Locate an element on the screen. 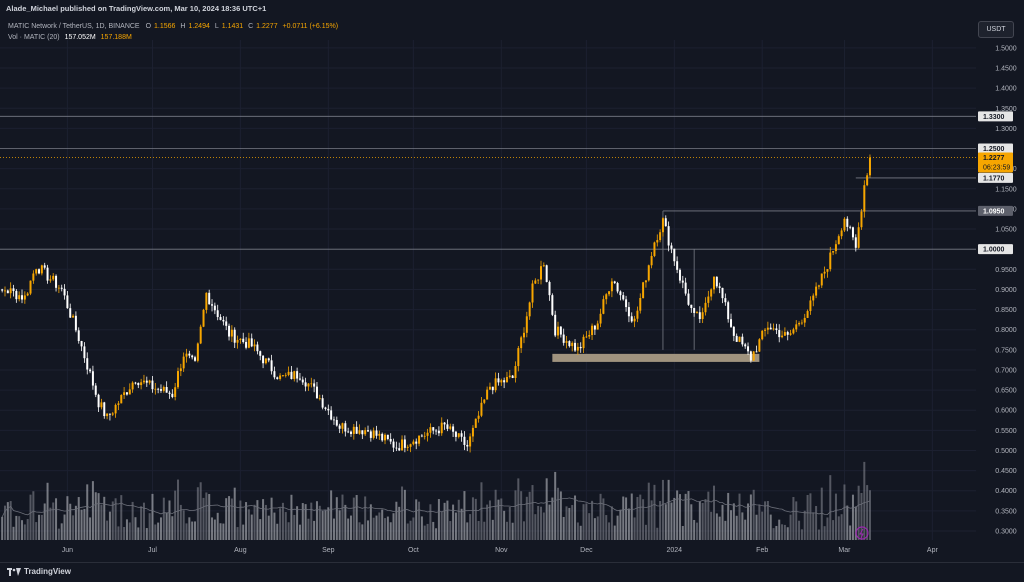 The height and width of the screenshot is (582, 1024). change-value: +0.0711 (+6.15%) is located at coordinates (310, 26).